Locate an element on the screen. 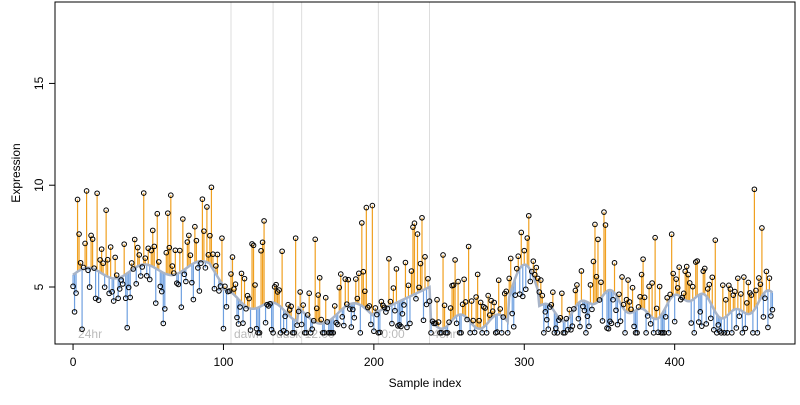  y-tick-label: 5 is located at coordinates (39, 286).